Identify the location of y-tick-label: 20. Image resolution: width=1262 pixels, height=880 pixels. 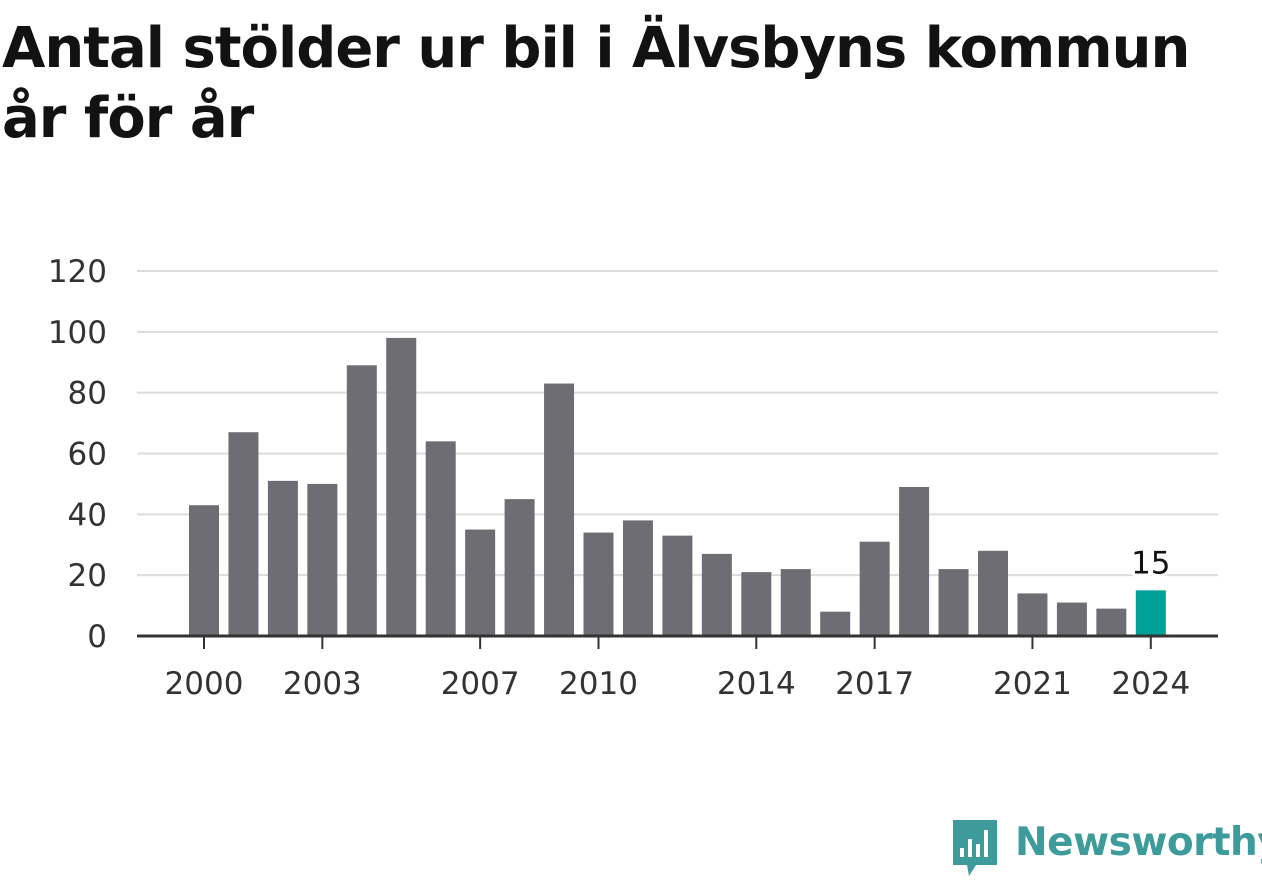
(87, 576).